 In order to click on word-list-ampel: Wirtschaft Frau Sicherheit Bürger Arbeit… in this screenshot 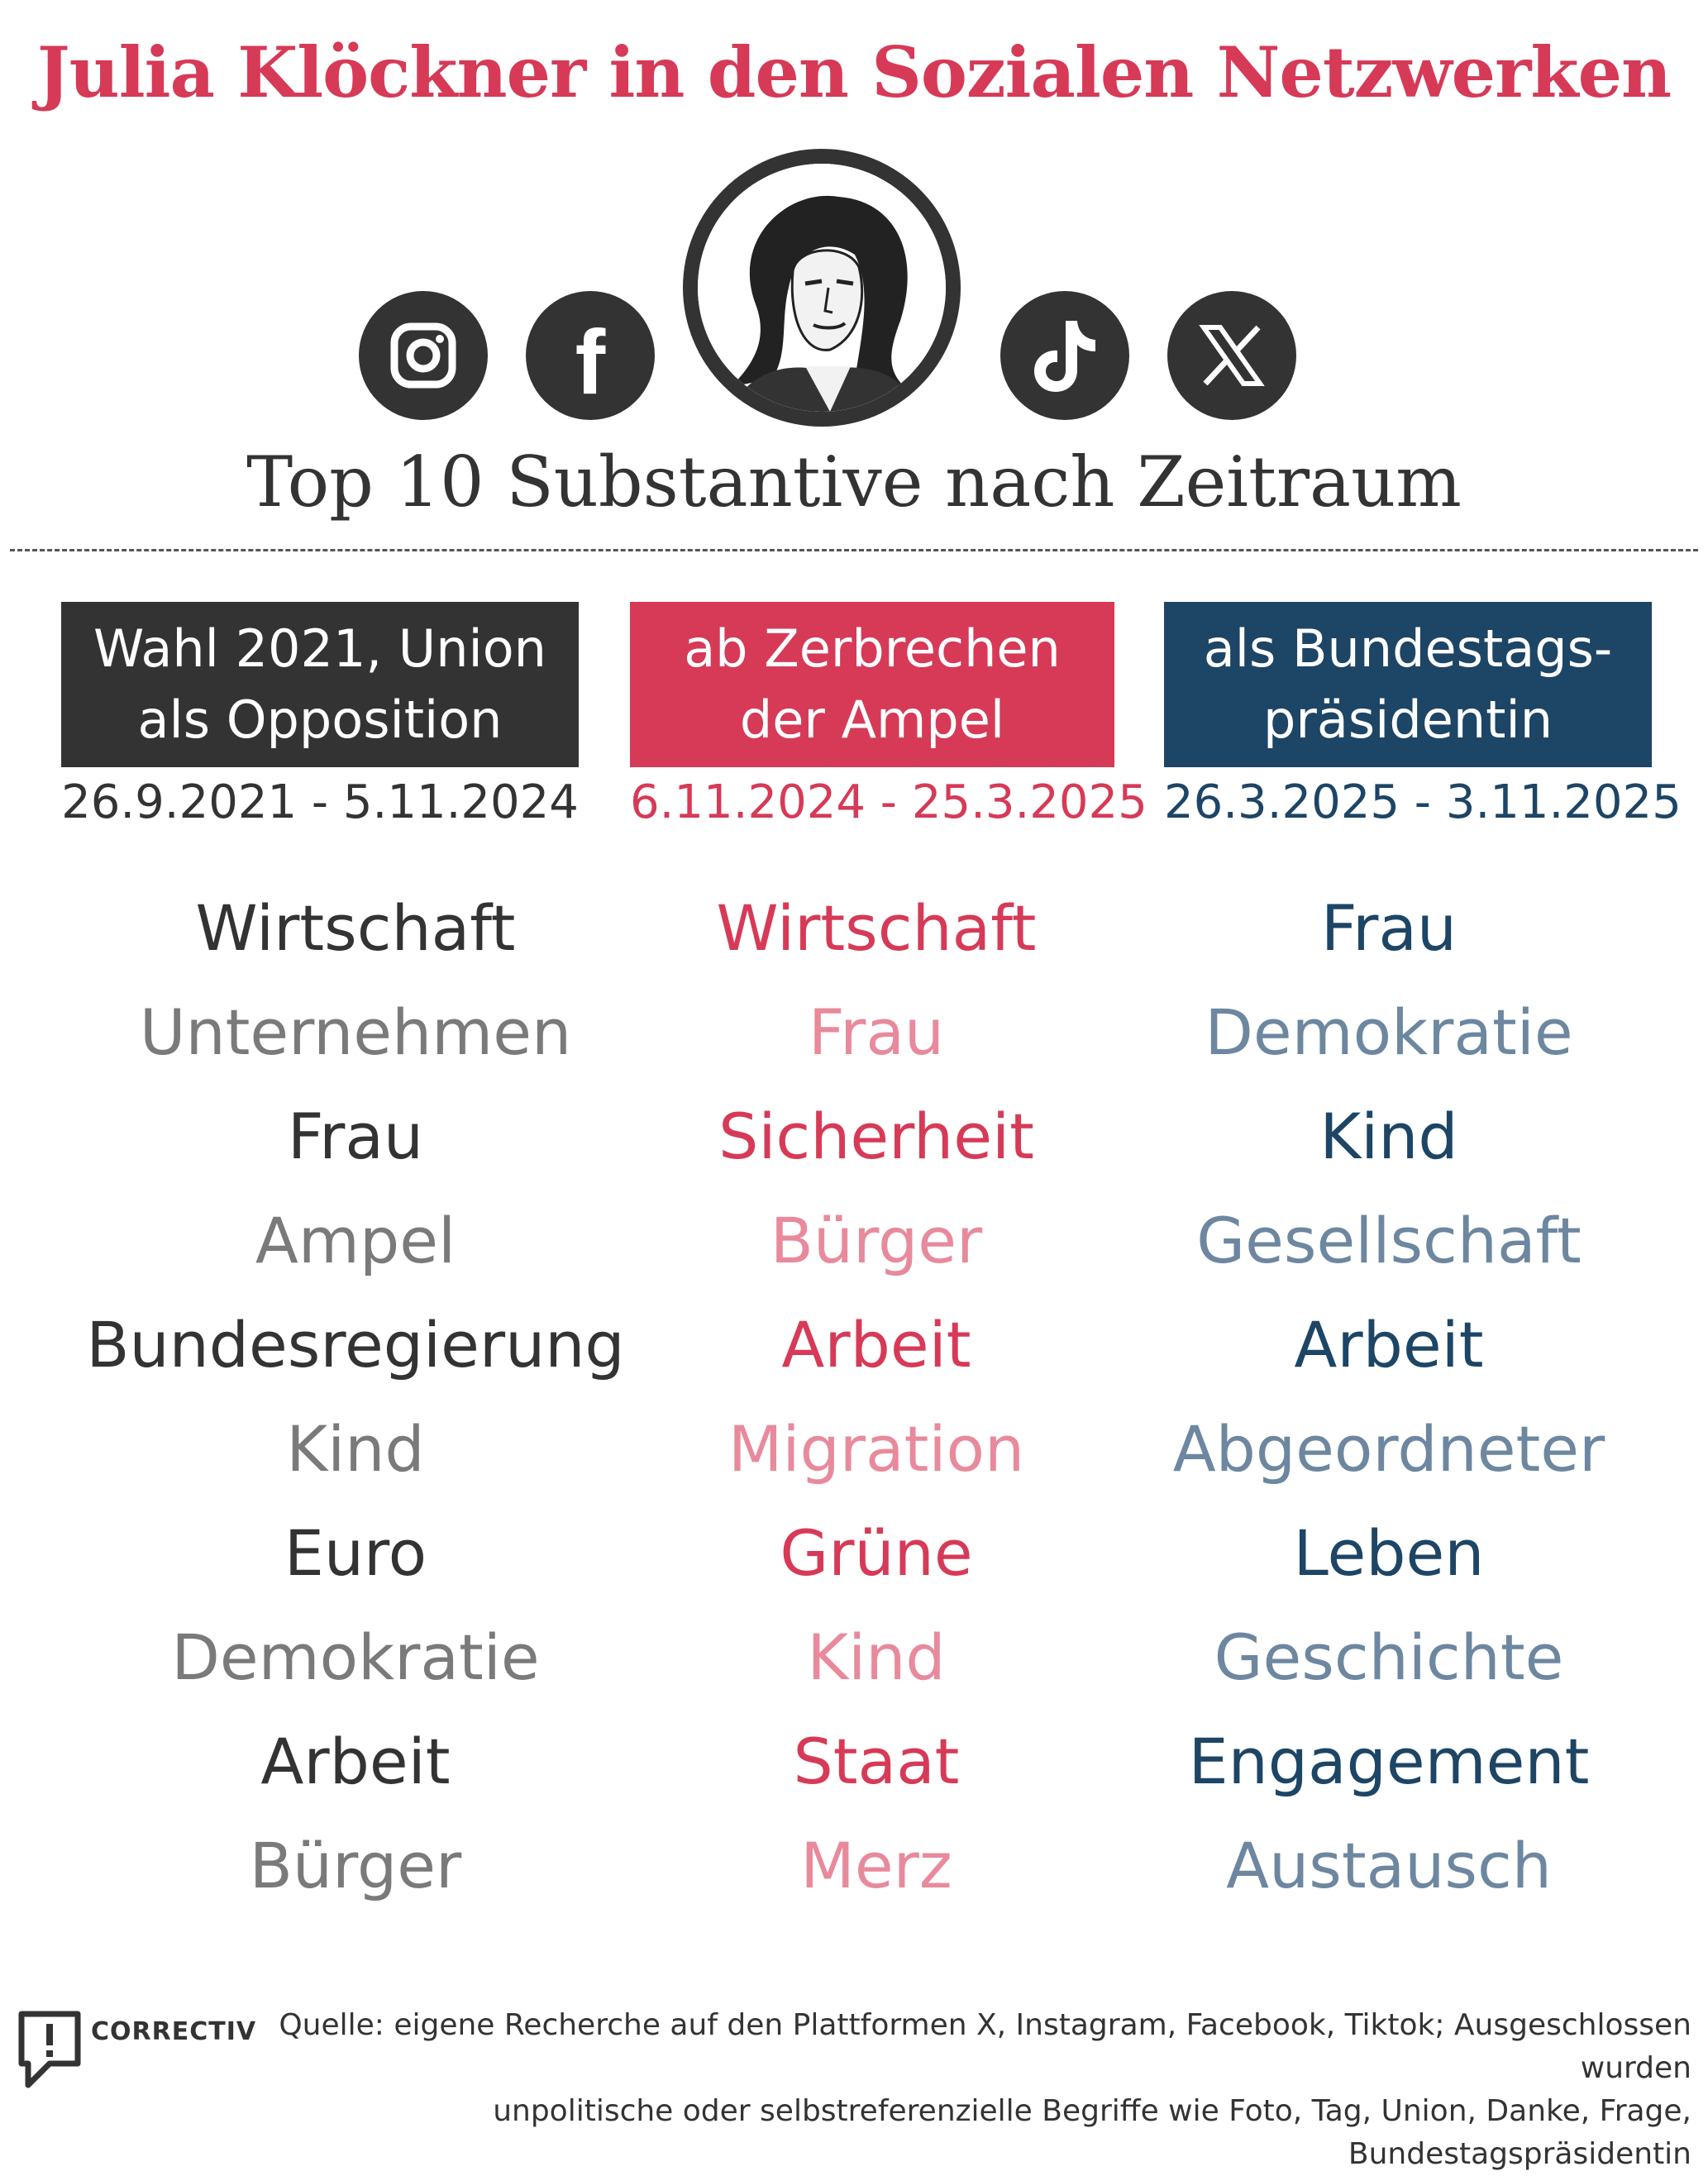, I will do `click(876, 1397)`.